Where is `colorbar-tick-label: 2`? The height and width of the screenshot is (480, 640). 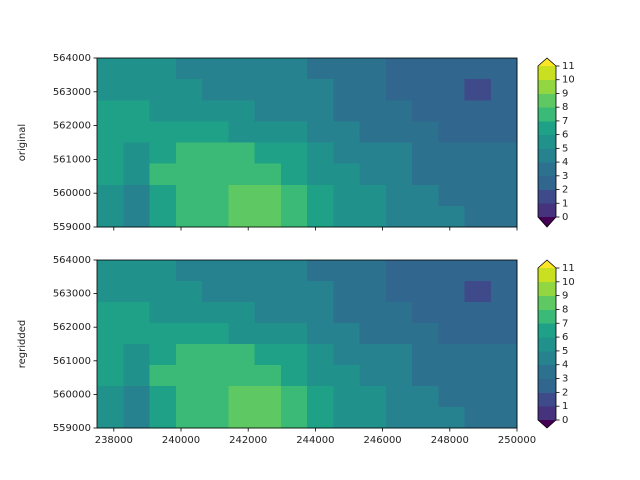 colorbar-tick-label: 2 is located at coordinates (565, 190).